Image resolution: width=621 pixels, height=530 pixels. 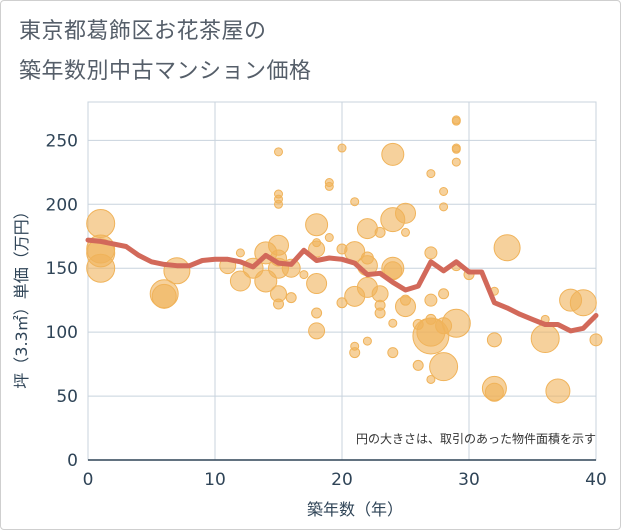 I want to click on y-tick-label: 100, so click(x=62, y=333).